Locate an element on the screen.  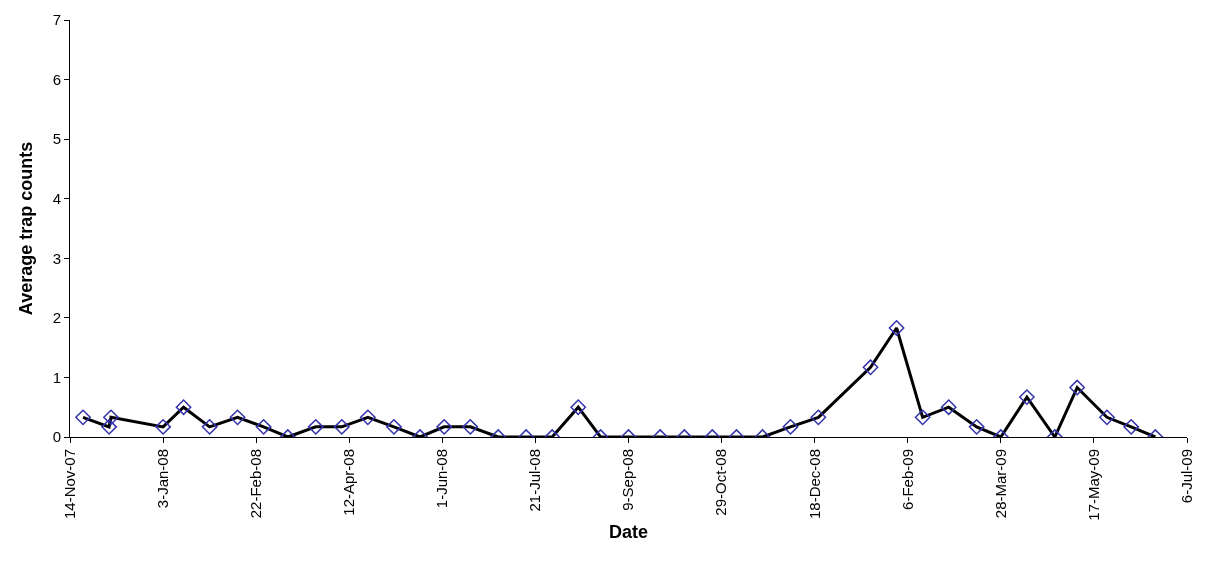
y-tick-label: 3 is located at coordinates (56, 258).